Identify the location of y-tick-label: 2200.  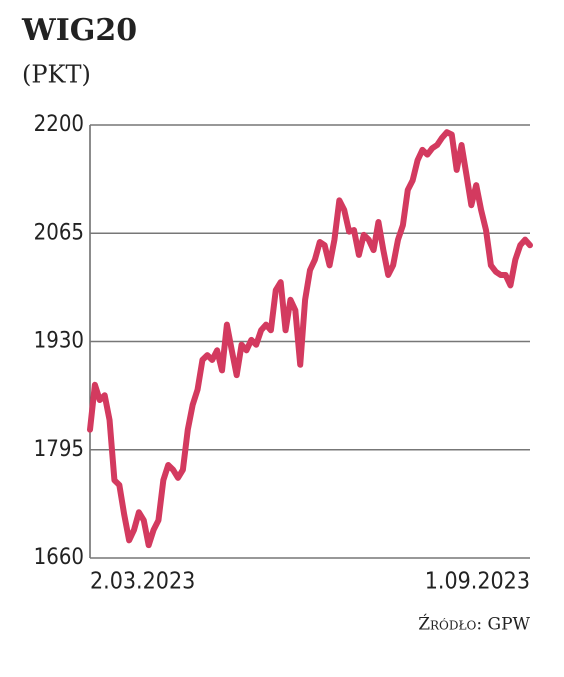
(59, 124).